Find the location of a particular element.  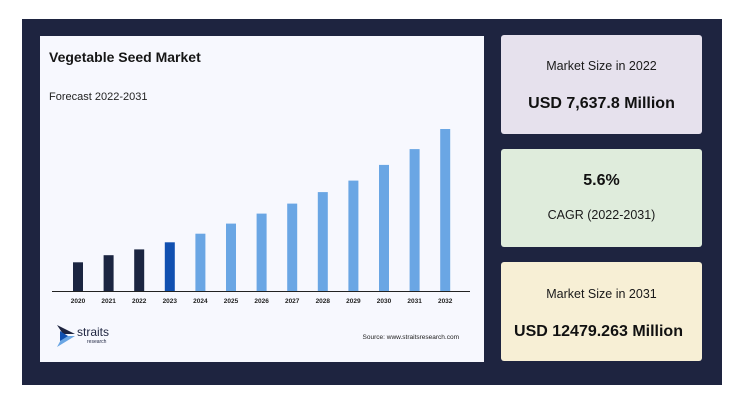

stat-label: Market Size in 2031 is located at coordinates (601, 294).